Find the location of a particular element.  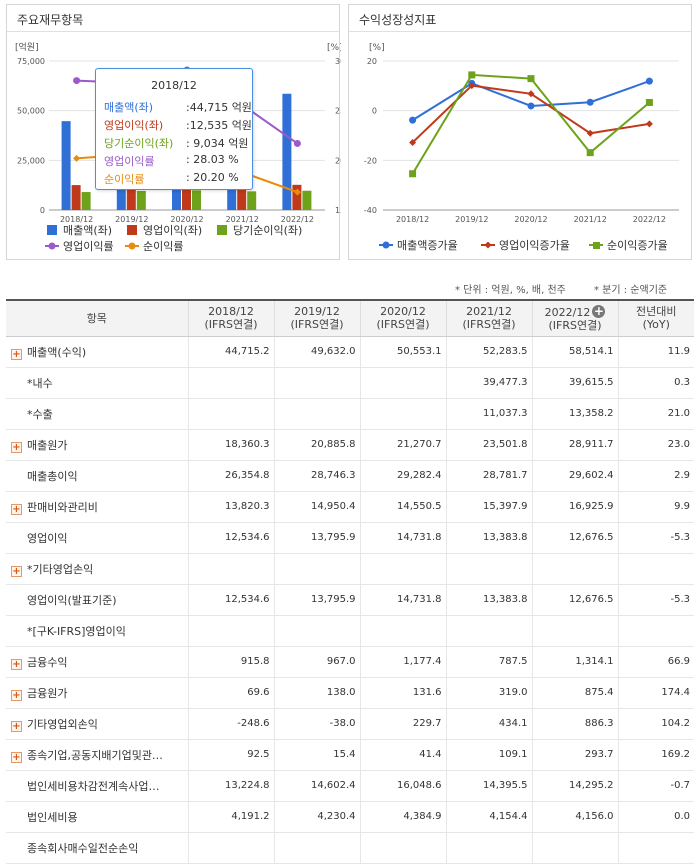

table-cell: 14,550.5 is located at coordinates (402, 507).